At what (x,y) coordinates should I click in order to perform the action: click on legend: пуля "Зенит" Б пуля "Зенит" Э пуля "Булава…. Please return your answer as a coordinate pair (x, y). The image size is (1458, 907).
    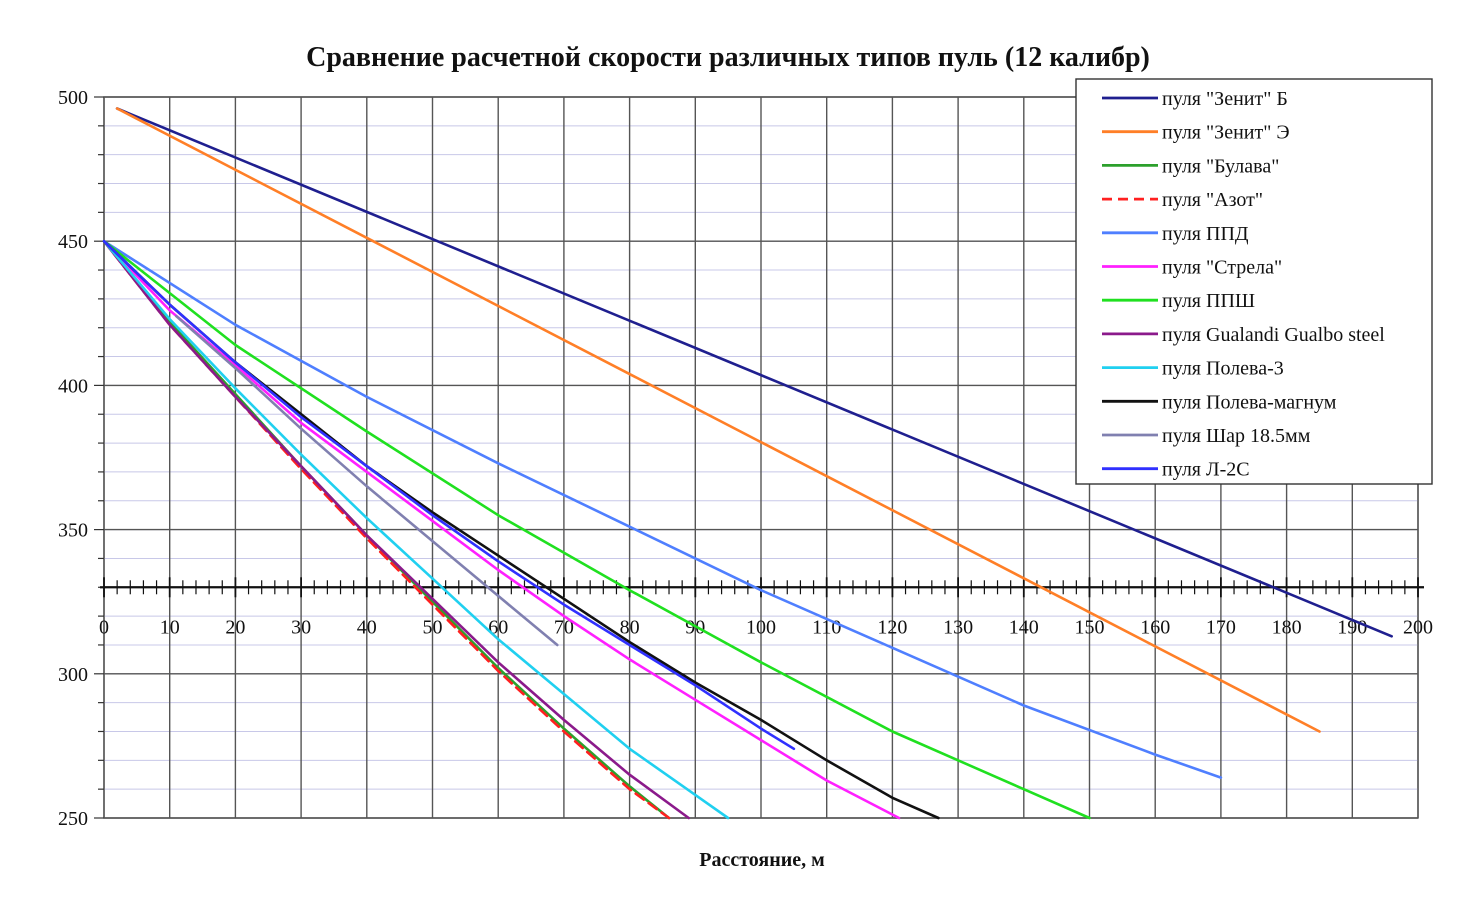
    Looking at the image, I should click on (1254, 281).